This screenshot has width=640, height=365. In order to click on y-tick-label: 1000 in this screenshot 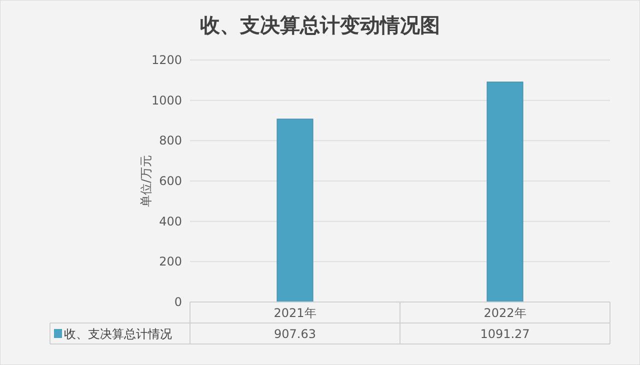, I will do `click(166, 100)`.